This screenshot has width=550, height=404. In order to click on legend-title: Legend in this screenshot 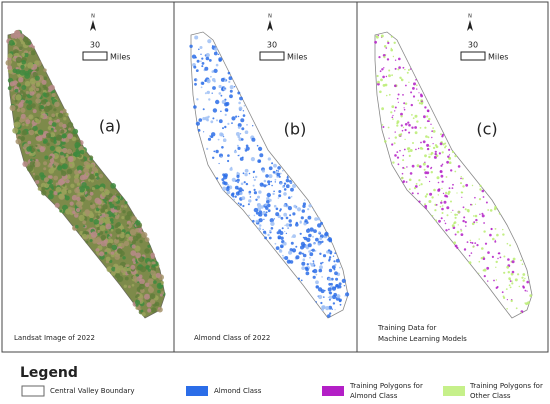, I will do `click(49, 373)`.